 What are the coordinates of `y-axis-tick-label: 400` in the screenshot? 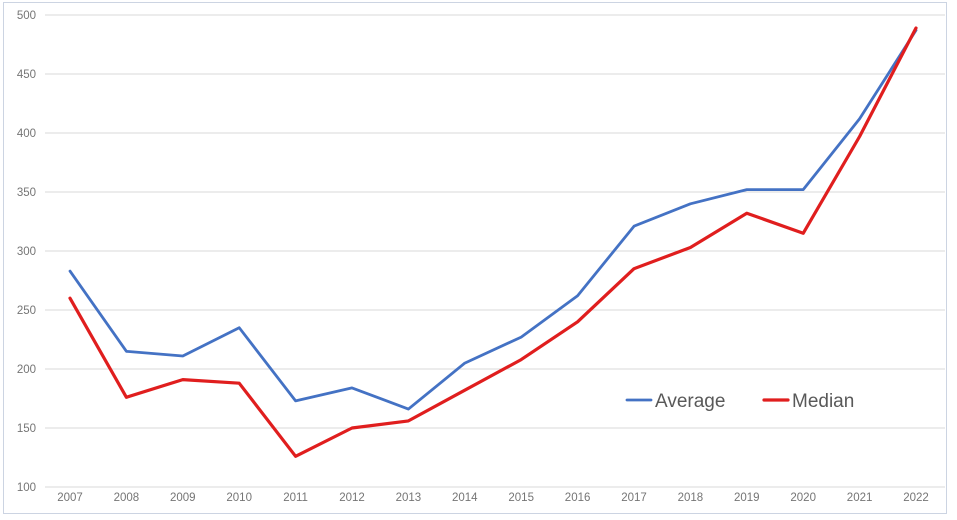 It's located at (26, 134).